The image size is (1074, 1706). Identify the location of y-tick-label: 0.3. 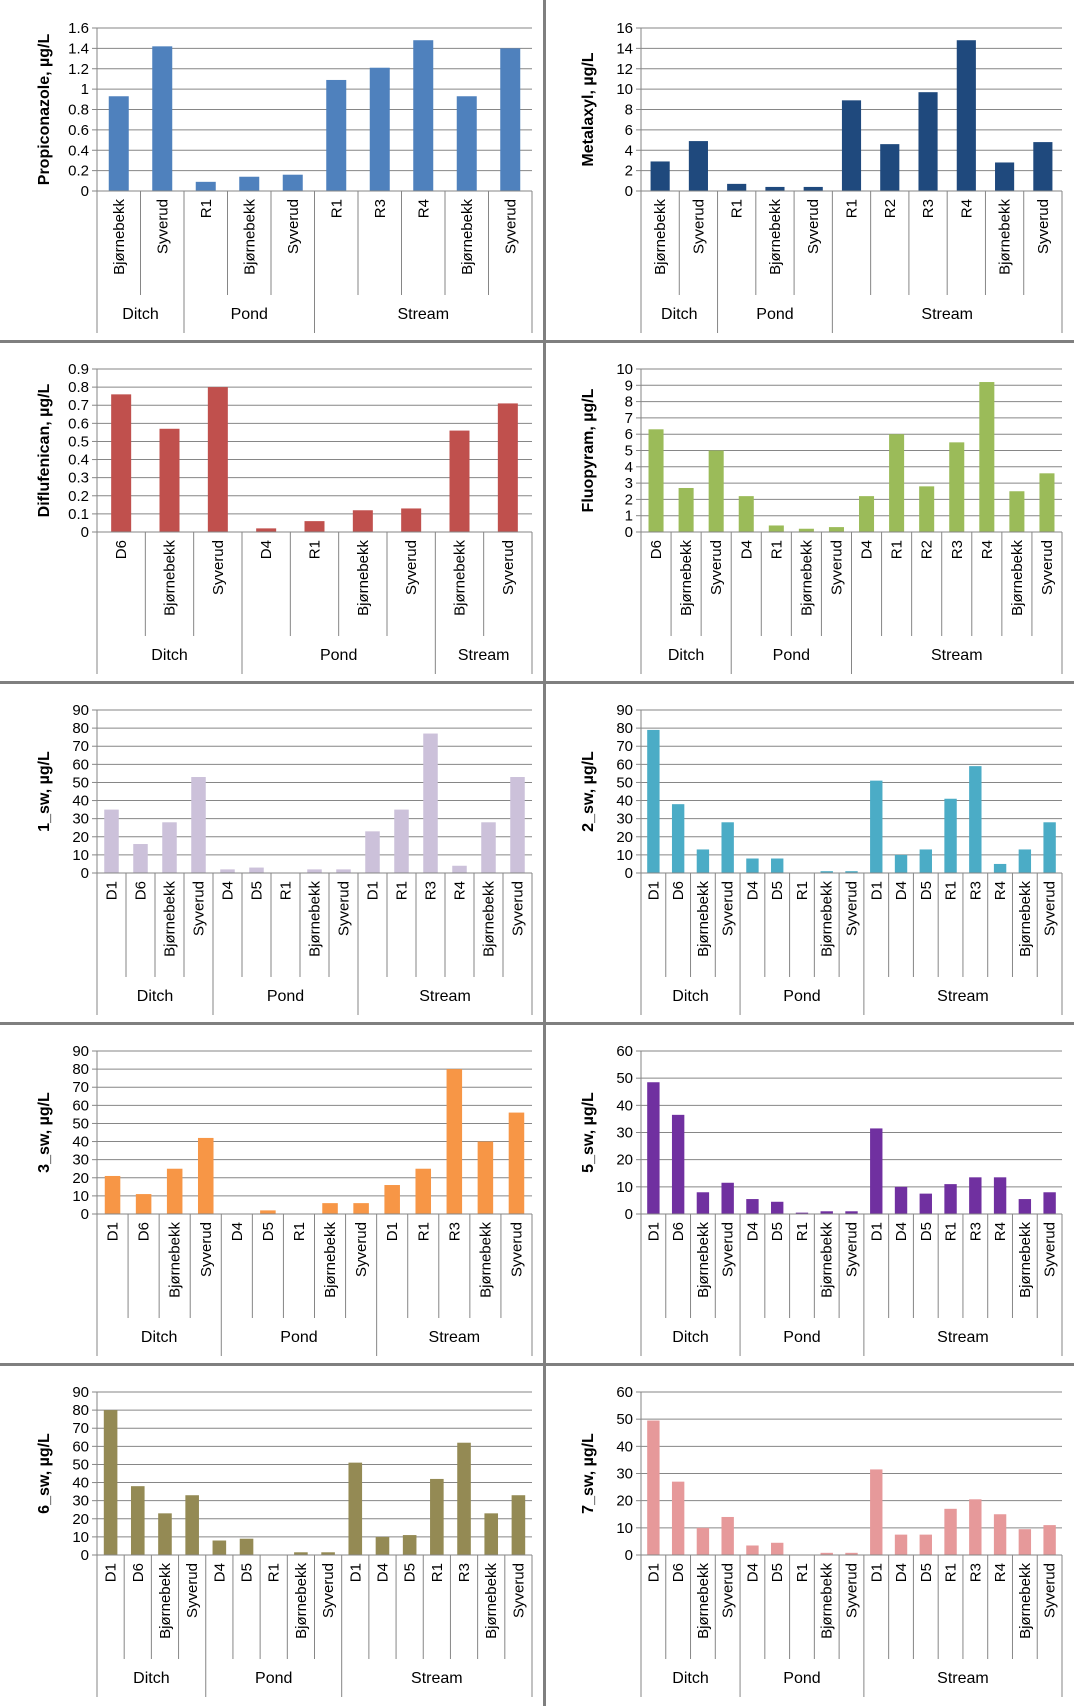
(78, 478).